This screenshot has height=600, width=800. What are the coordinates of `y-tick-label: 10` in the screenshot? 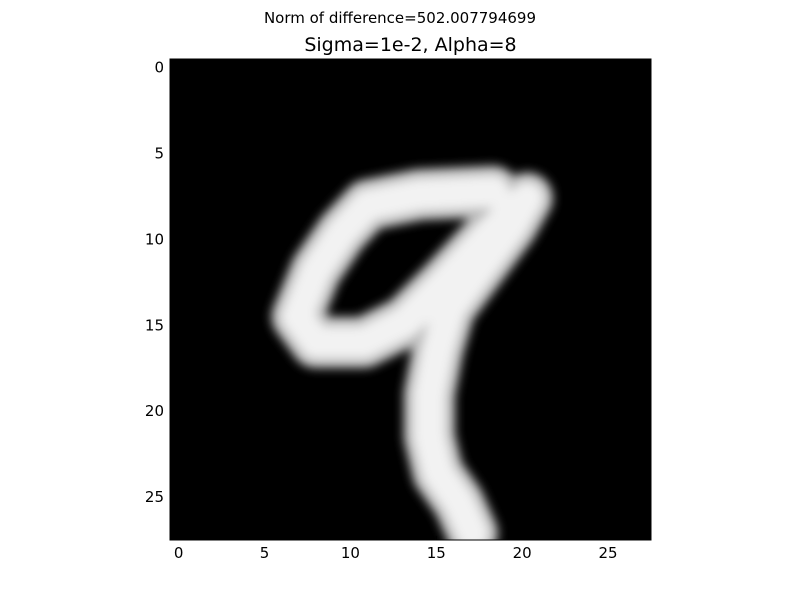 It's located at (154, 239).